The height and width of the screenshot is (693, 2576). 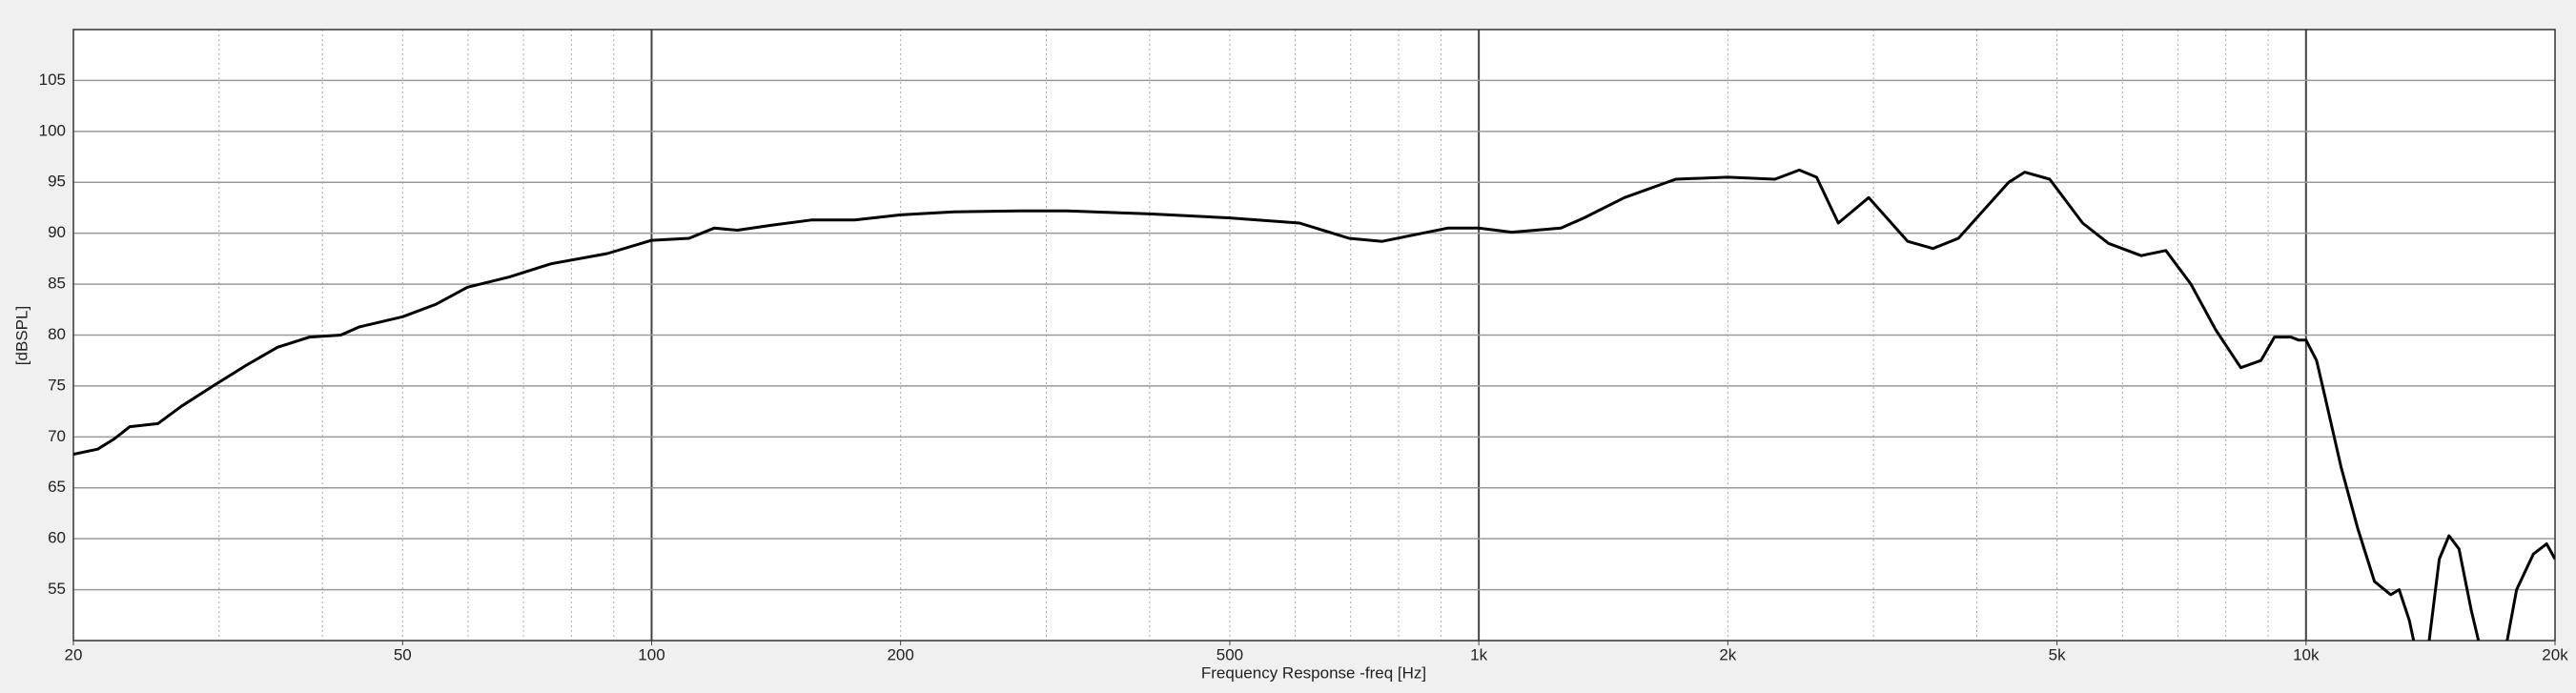 I want to click on x-tick-label: 20, so click(x=74, y=654).